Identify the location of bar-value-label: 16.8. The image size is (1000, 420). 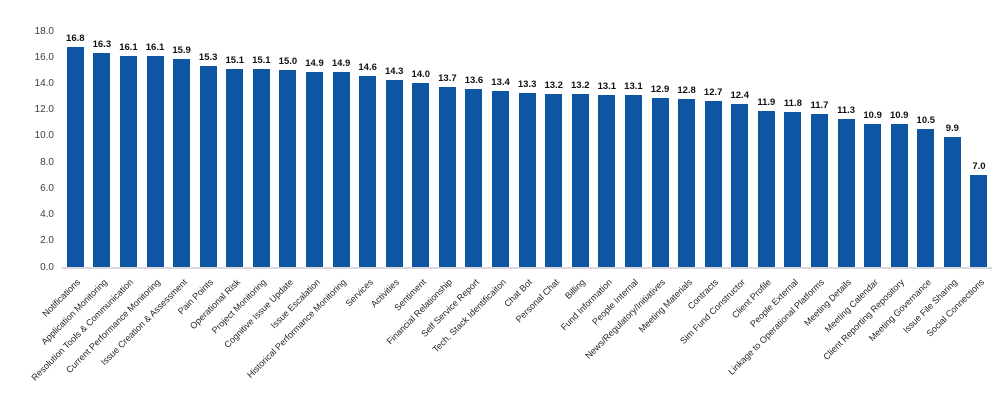
(75, 38).